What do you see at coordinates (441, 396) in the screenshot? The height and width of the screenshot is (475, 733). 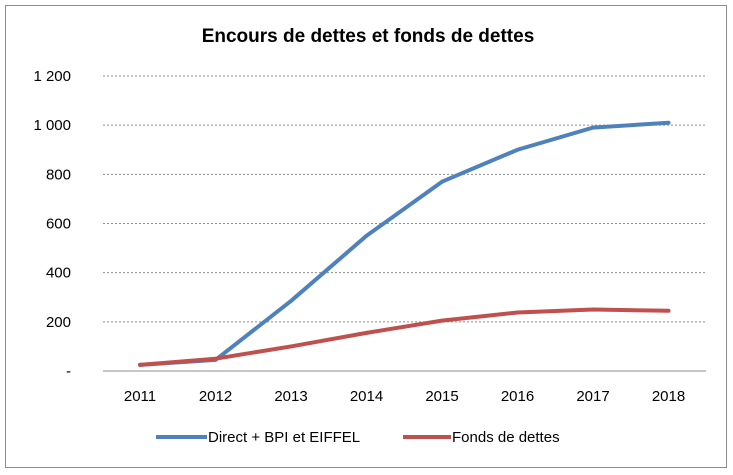 I see `x-tick-label: 2015` at bounding box center [441, 396].